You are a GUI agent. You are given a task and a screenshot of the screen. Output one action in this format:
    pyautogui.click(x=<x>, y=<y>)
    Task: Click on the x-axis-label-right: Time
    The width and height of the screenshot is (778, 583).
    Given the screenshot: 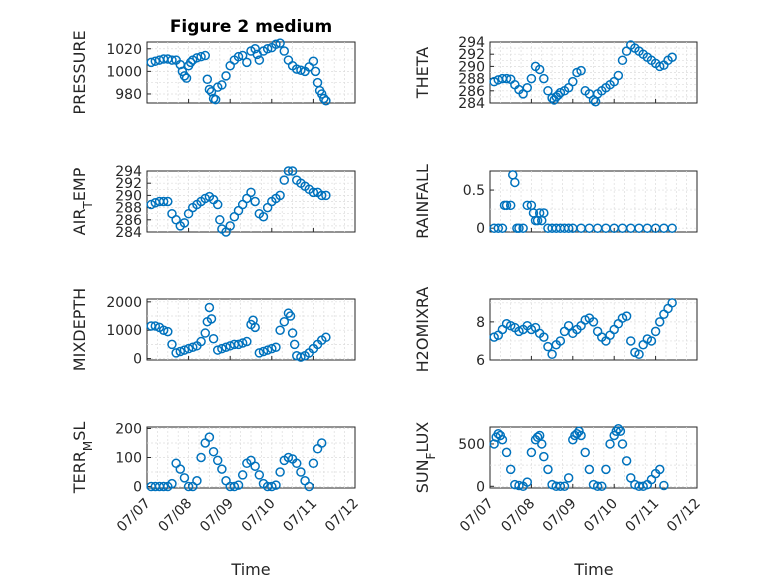 What is the action you would take?
    pyautogui.click(x=593, y=569)
    